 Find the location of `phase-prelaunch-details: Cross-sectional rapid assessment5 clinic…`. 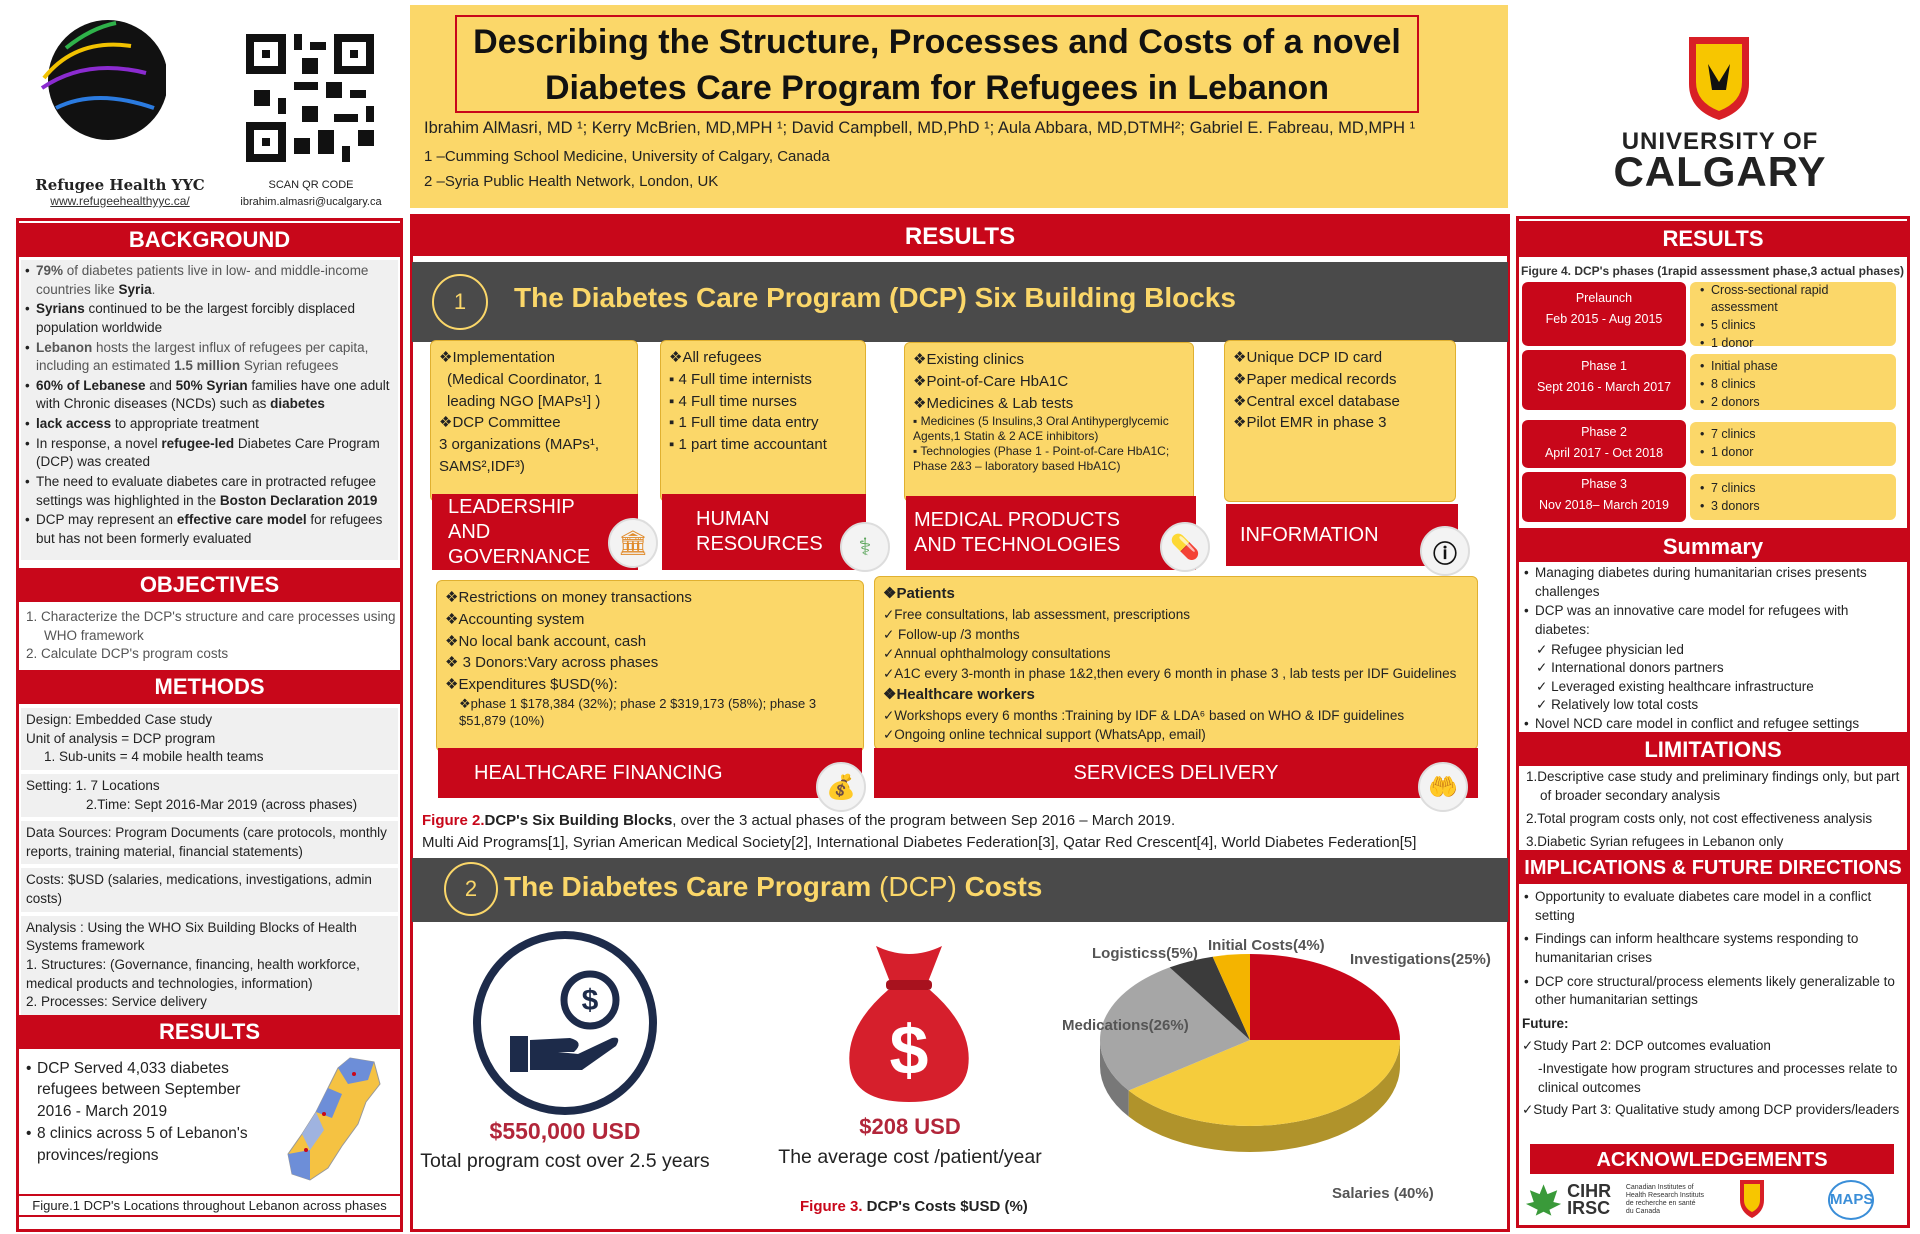

phase-prelaunch-details: Cross-sectional rapid assessment5 clinic… is located at coordinates (1793, 316).